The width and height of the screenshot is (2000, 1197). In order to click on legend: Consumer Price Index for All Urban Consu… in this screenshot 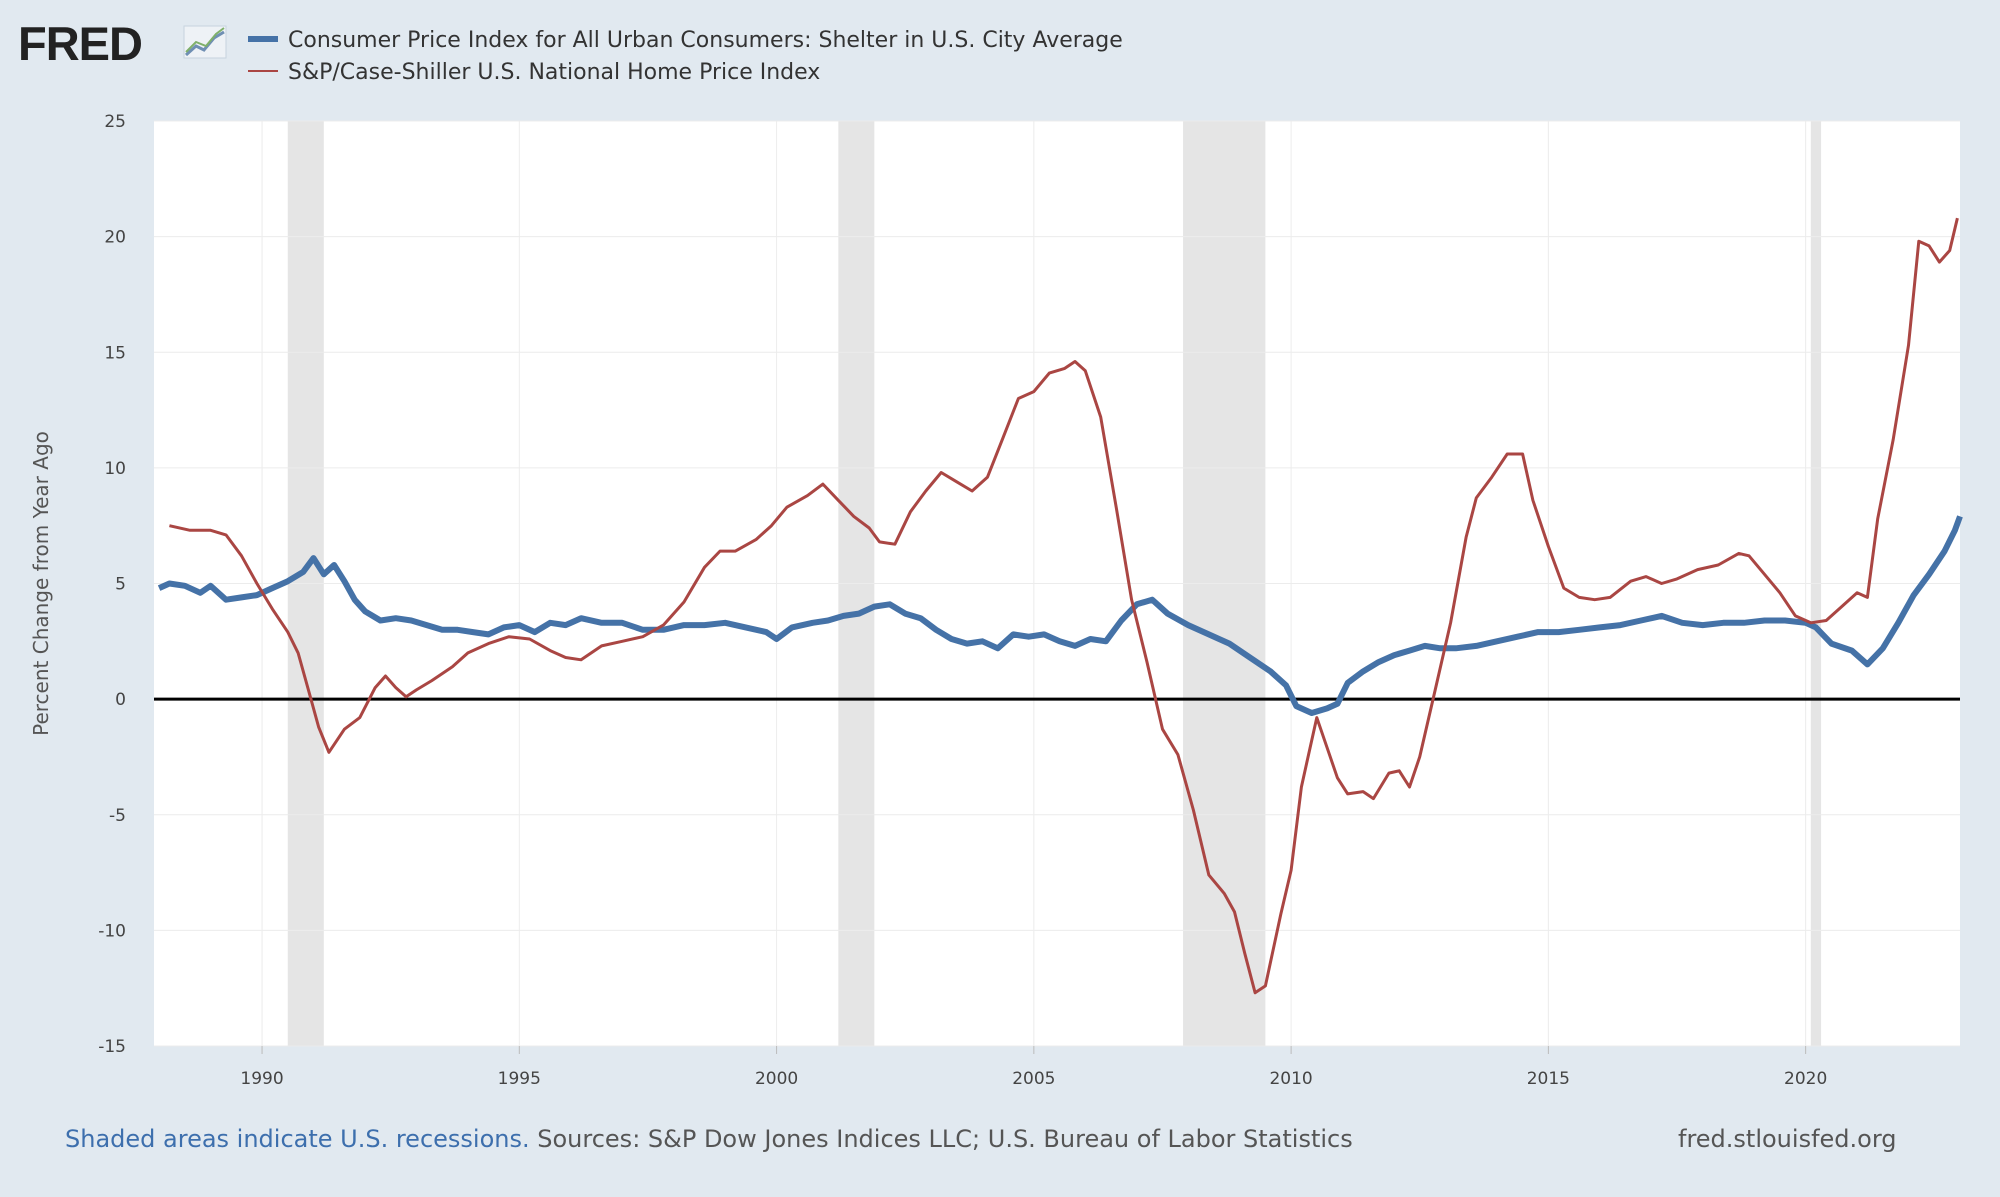, I will do `click(685, 56)`.